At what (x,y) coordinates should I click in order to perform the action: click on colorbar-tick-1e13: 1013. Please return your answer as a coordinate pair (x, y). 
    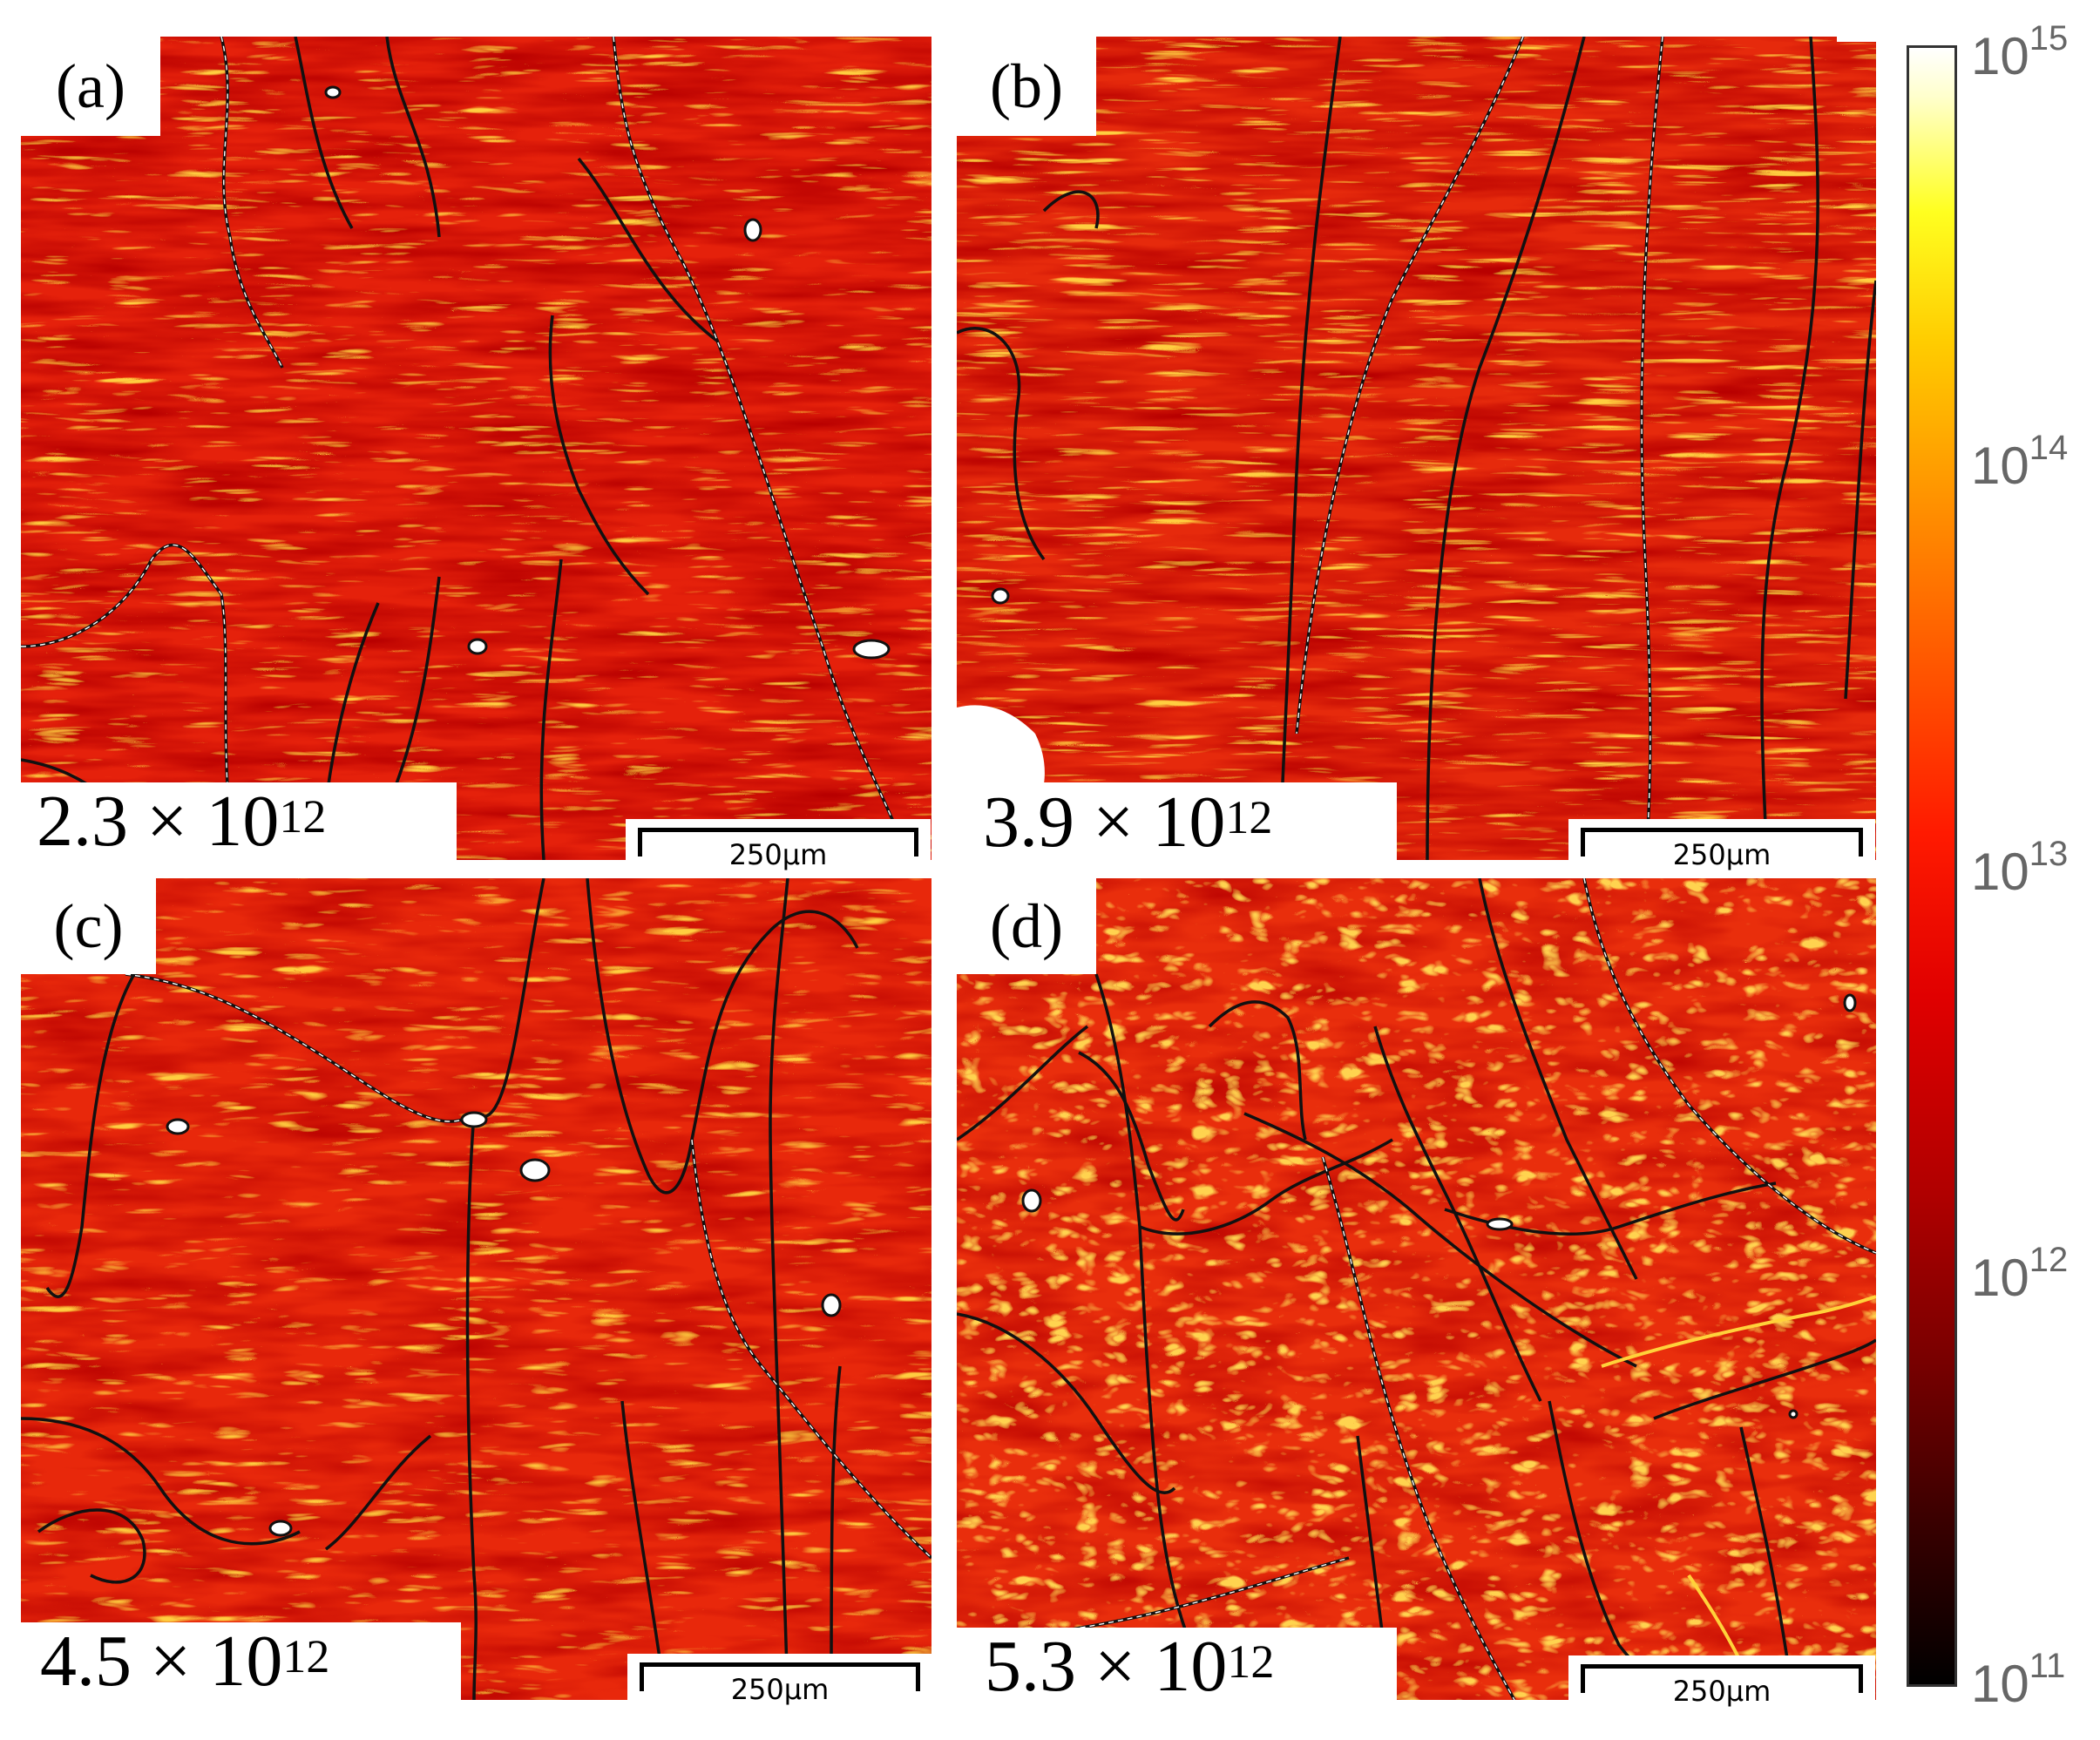
    Looking at the image, I should click on (2019, 868).